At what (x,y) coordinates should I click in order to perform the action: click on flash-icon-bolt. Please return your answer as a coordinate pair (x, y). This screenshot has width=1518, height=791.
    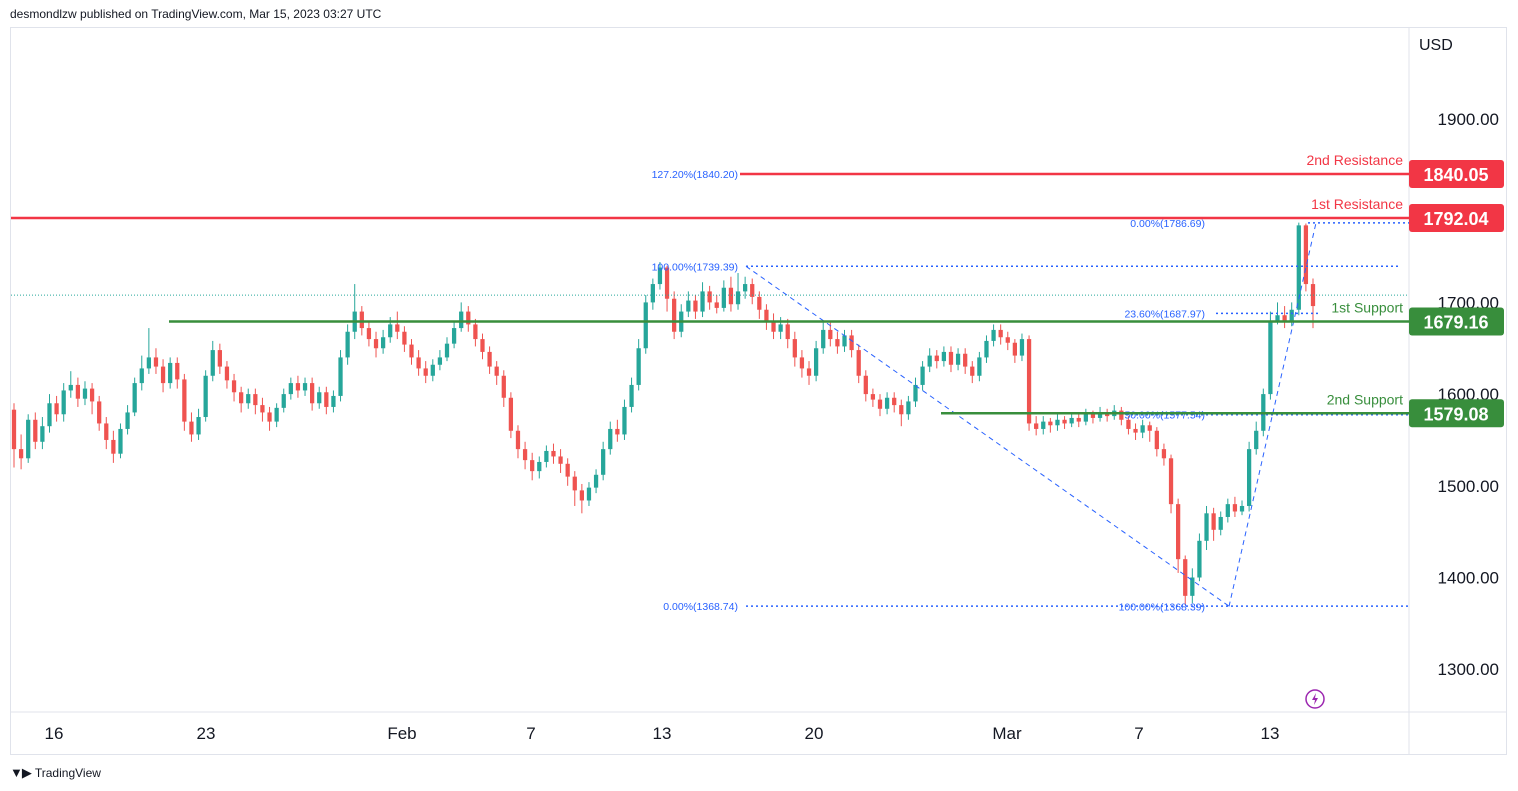
    Looking at the image, I should click on (1315, 699).